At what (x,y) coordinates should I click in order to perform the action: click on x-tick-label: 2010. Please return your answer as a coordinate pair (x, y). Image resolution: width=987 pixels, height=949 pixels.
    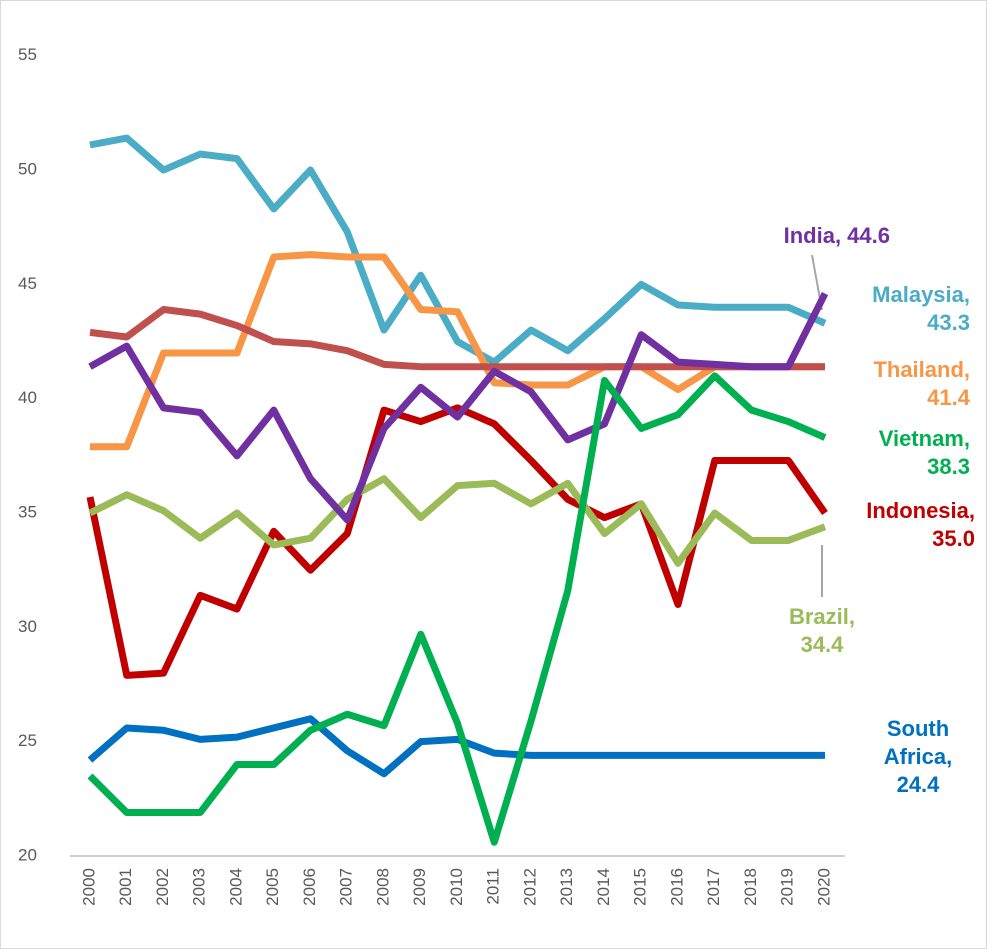
    Looking at the image, I should click on (456, 887).